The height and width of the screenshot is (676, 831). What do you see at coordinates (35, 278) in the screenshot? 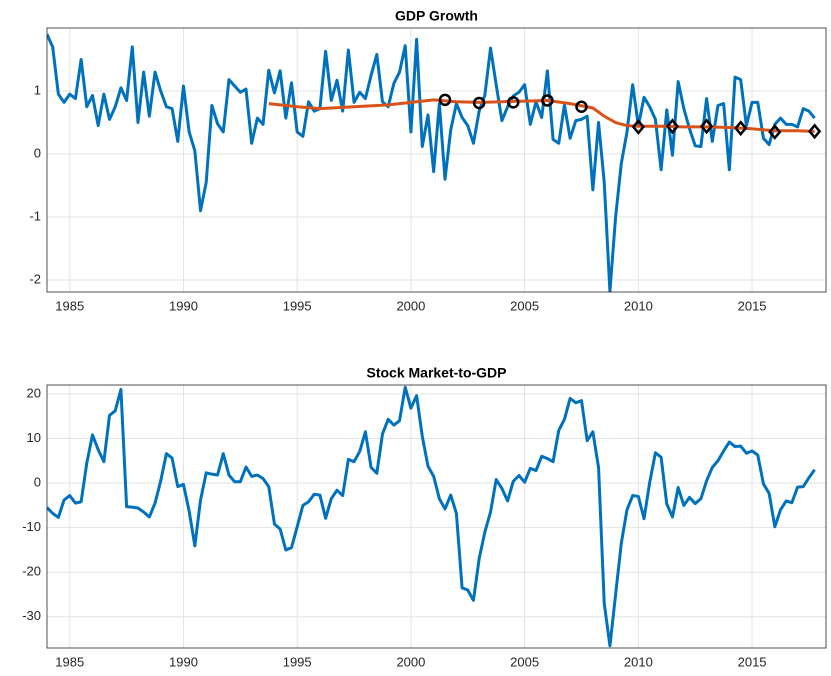
I see `y-tick-label: -2` at bounding box center [35, 278].